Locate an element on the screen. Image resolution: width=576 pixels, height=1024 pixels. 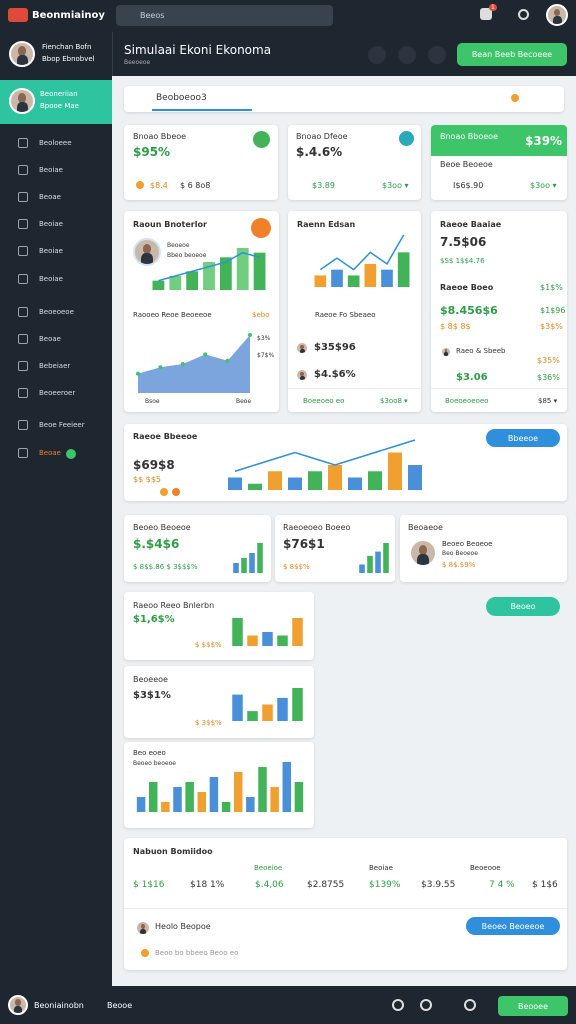
header-icon is located at coordinates (407, 55).